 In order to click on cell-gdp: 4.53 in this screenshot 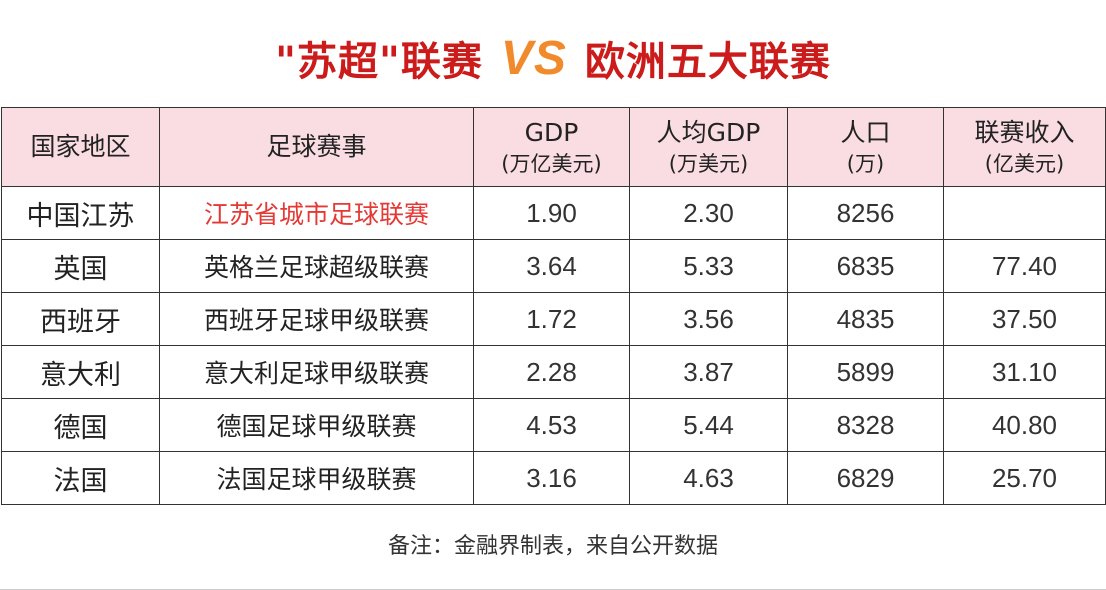, I will do `click(551, 425)`.